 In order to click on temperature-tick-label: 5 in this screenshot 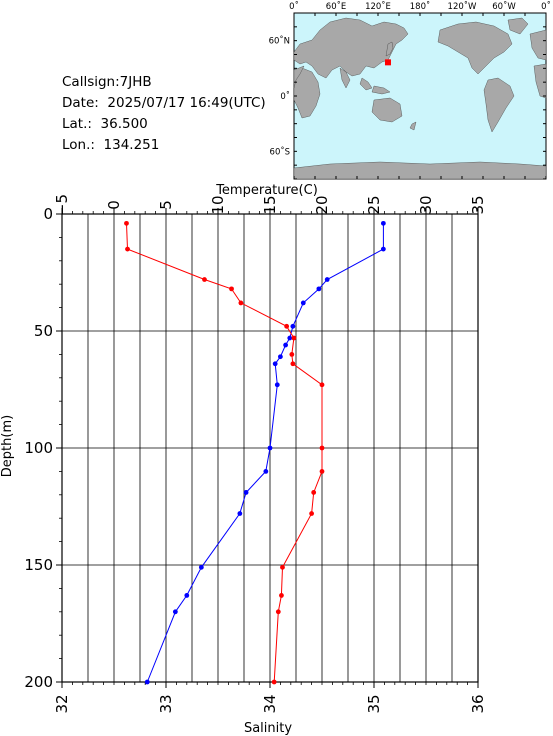, I will do `click(166, 205)`.